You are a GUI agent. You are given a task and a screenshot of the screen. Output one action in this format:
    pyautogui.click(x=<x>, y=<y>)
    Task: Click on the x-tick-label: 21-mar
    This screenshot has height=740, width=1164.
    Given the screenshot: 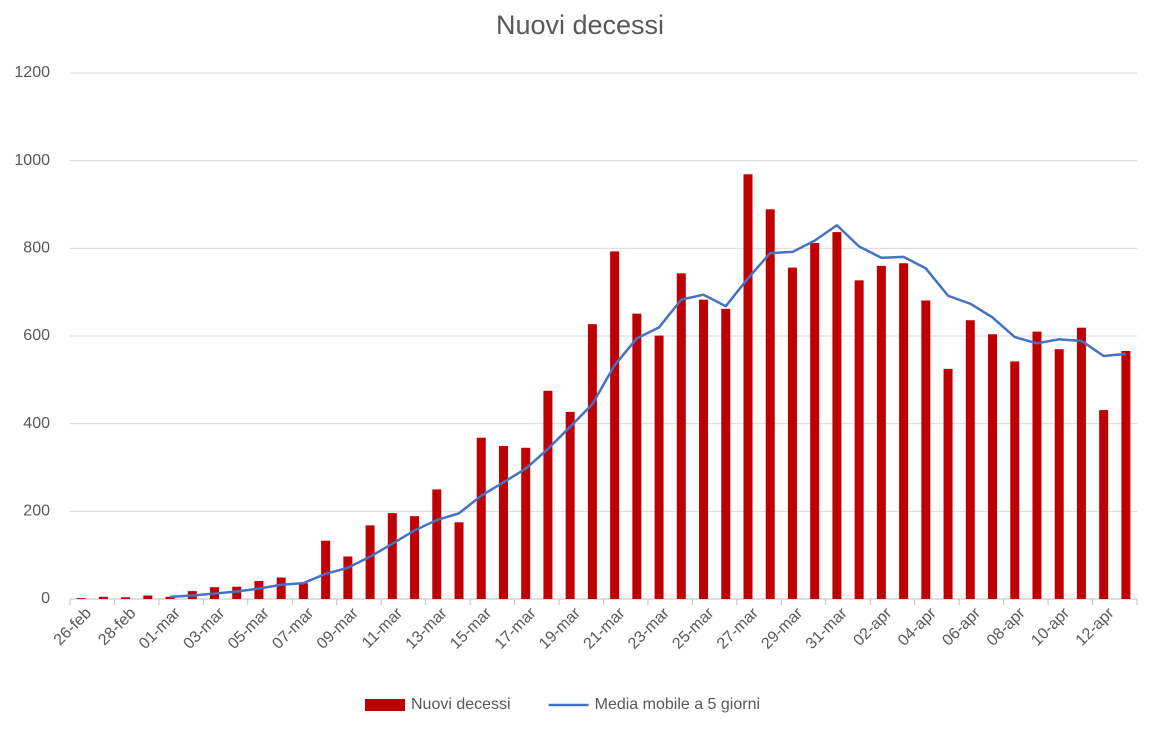 What is the action you would take?
    pyautogui.click(x=605, y=628)
    